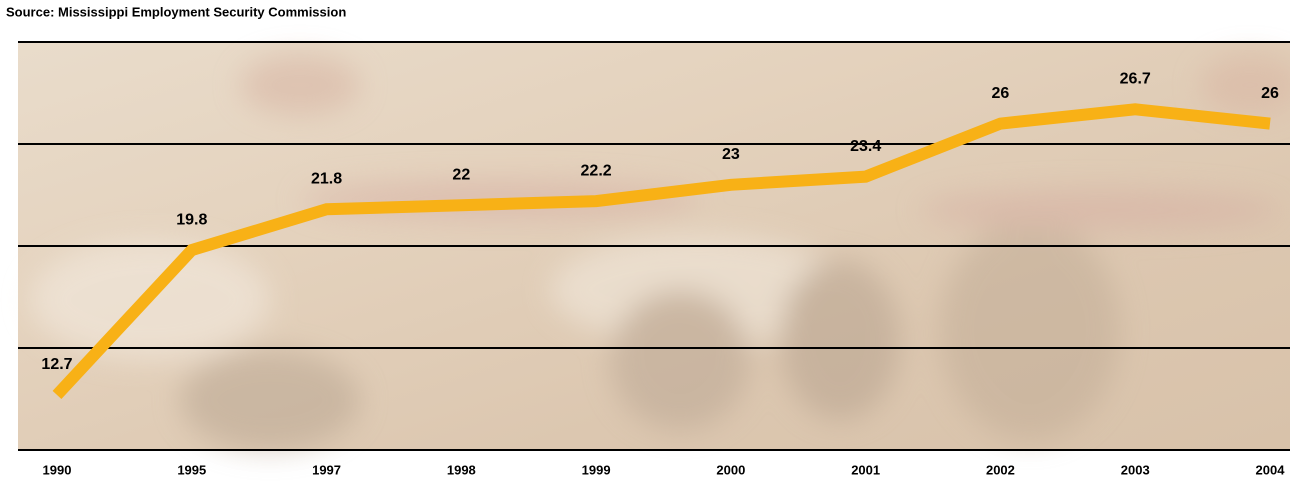  Describe the element at coordinates (56, 364) in the screenshot. I see `data-label: 12.7` at that location.